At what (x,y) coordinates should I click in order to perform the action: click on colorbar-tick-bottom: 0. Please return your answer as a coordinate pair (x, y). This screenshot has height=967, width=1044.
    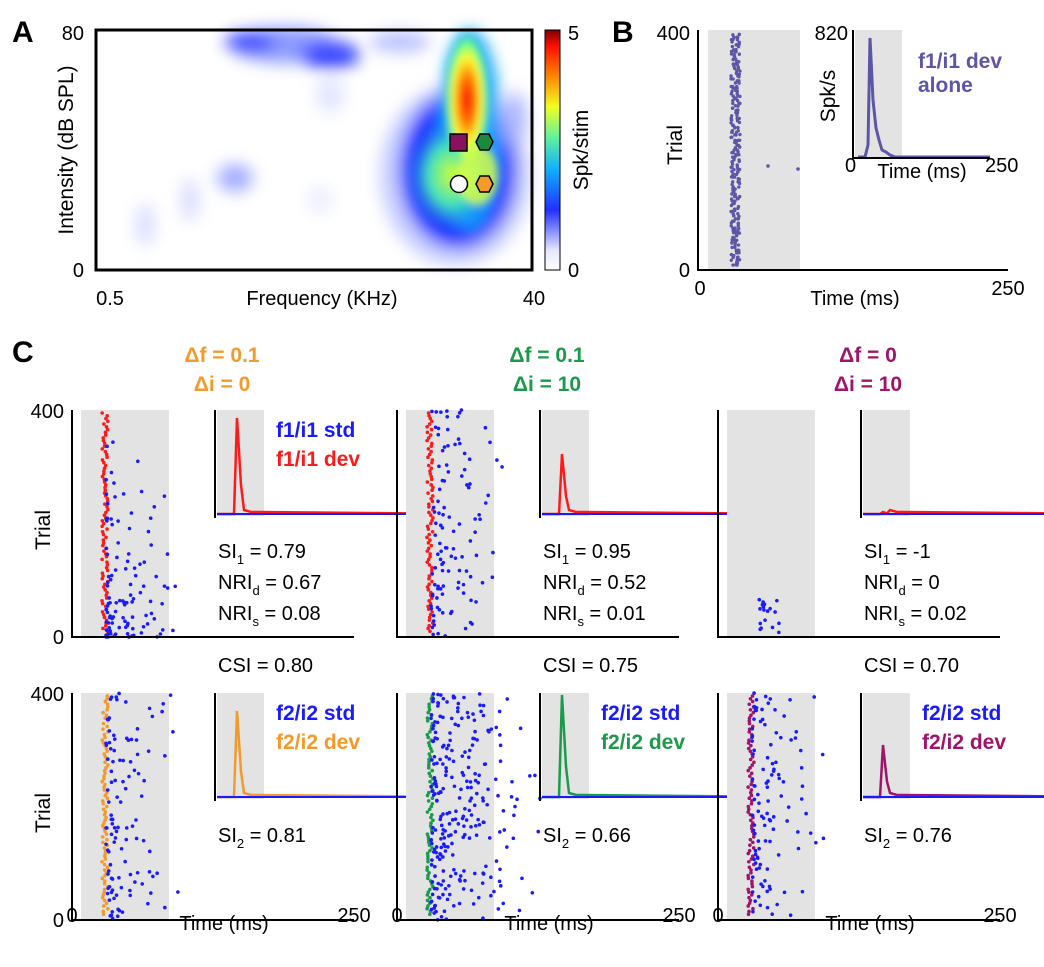
    Looking at the image, I should click on (573, 271).